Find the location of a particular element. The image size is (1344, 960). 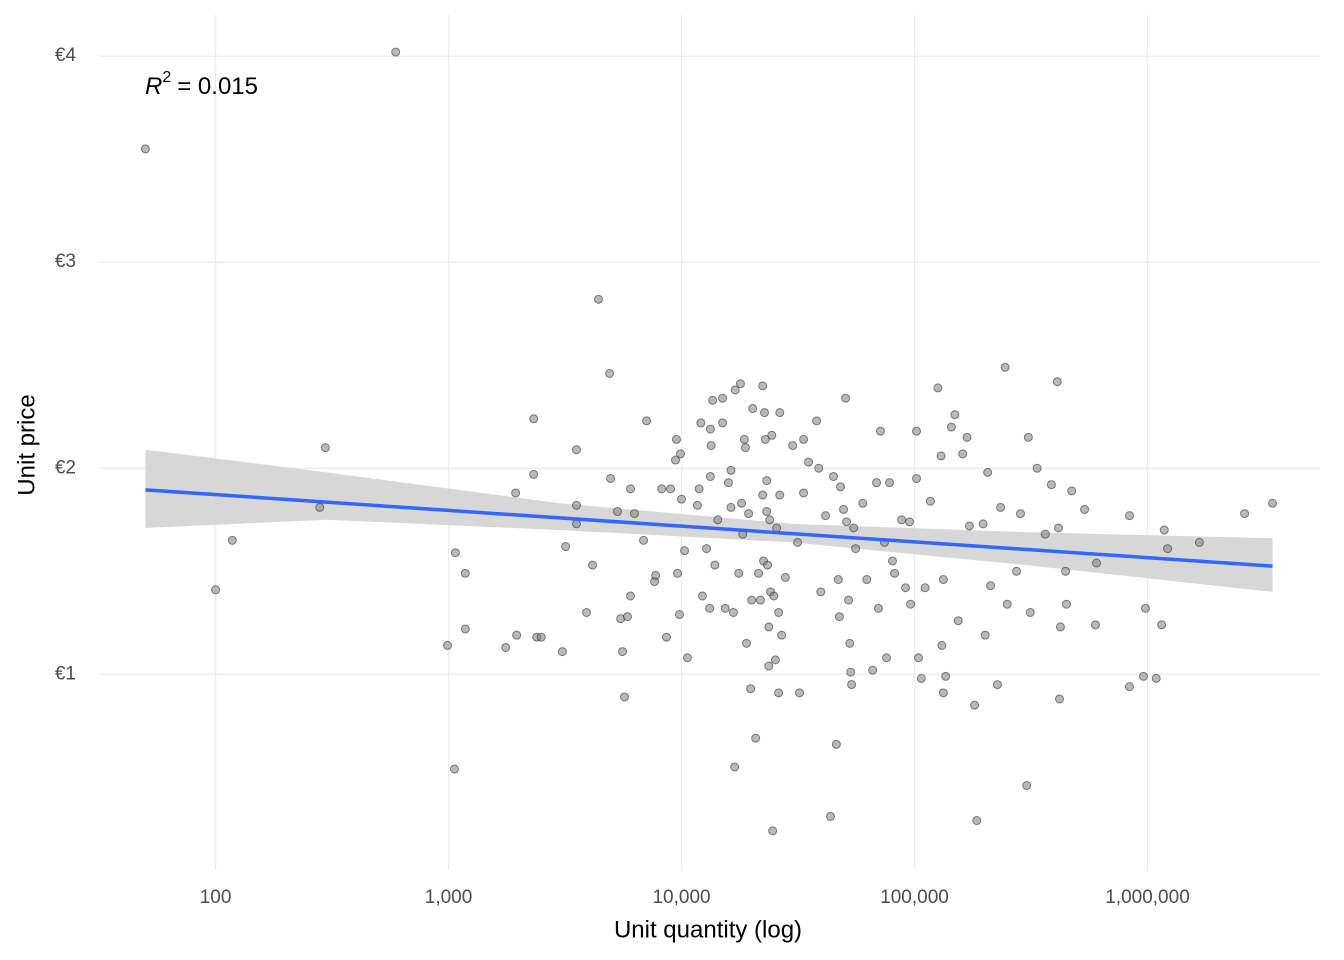

annotation-symbol: R is located at coordinates (153, 86).